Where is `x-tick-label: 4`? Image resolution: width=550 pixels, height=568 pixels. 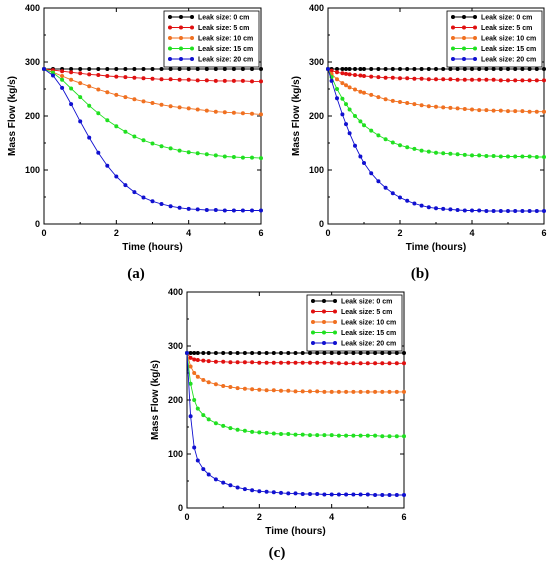 x-tick-label: 4 is located at coordinates (188, 233).